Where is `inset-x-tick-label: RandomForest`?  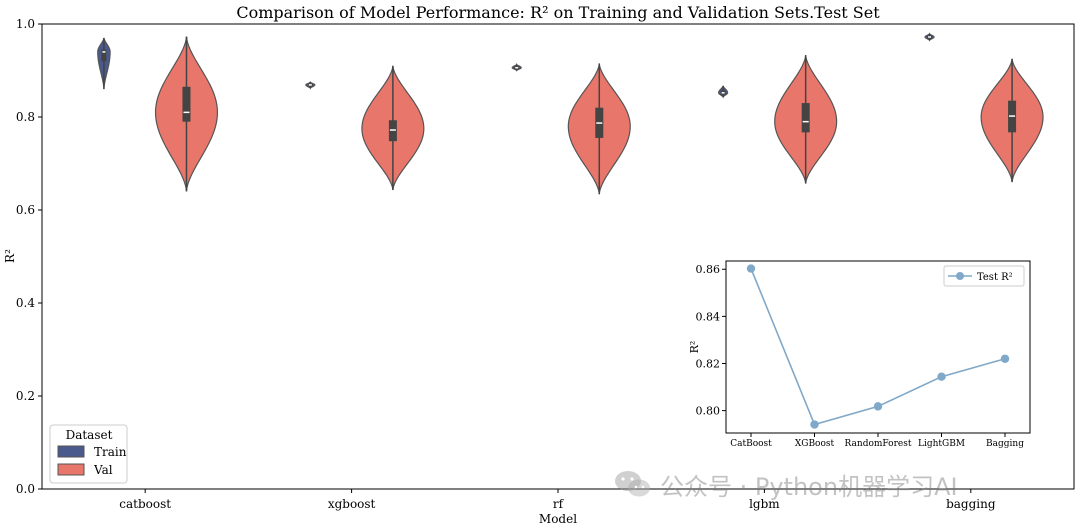 inset-x-tick-label: RandomForest is located at coordinates (878, 444).